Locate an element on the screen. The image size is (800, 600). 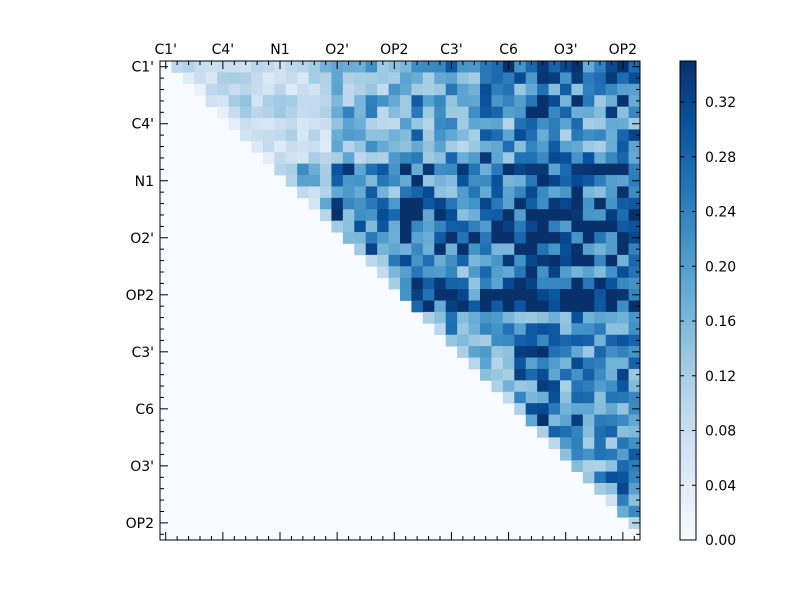
colorbar is located at coordinates (688, 300).